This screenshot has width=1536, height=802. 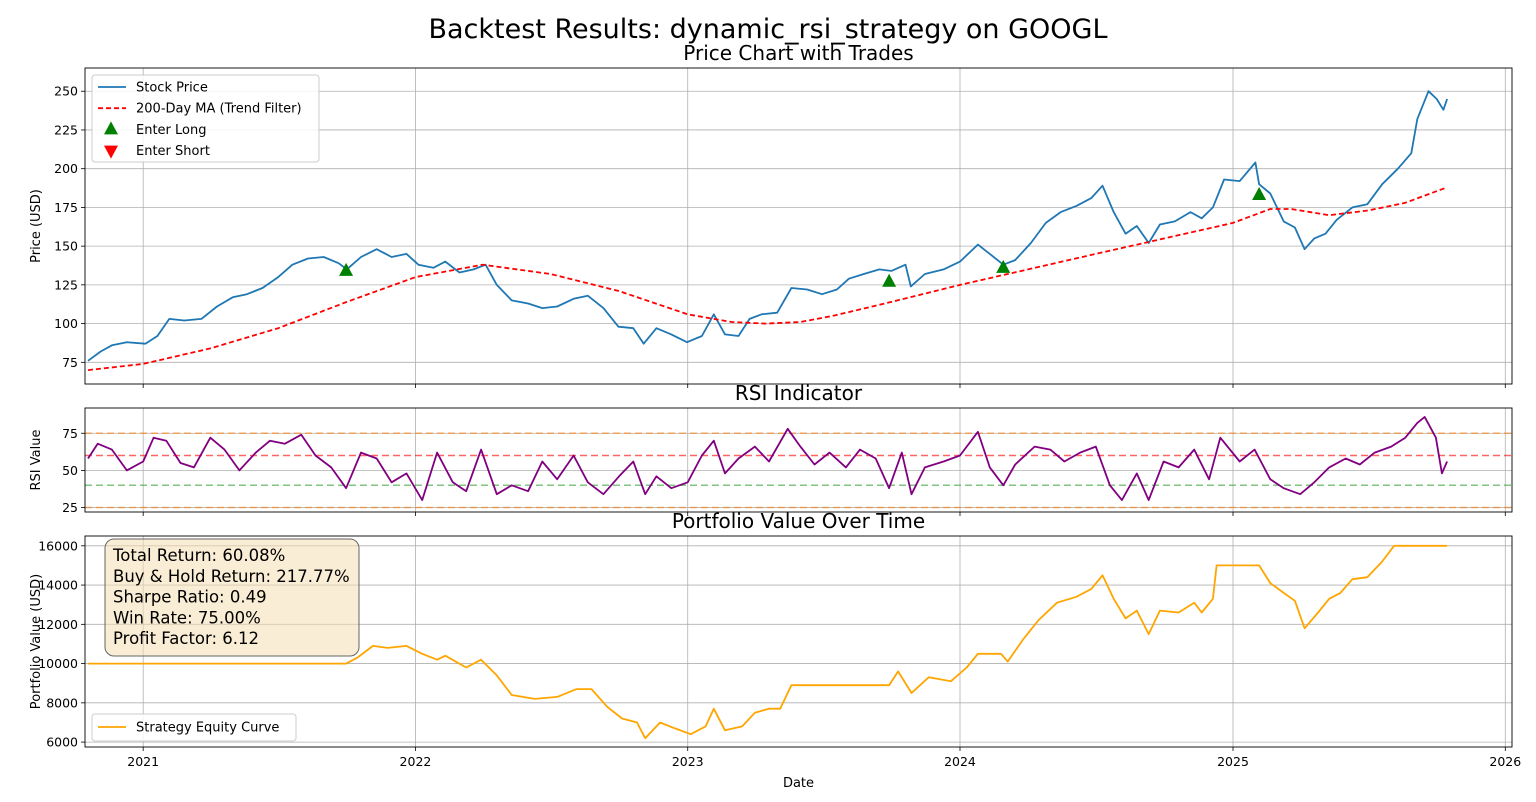 I want to click on x-tick-label: 2022, so click(x=416, y=761).